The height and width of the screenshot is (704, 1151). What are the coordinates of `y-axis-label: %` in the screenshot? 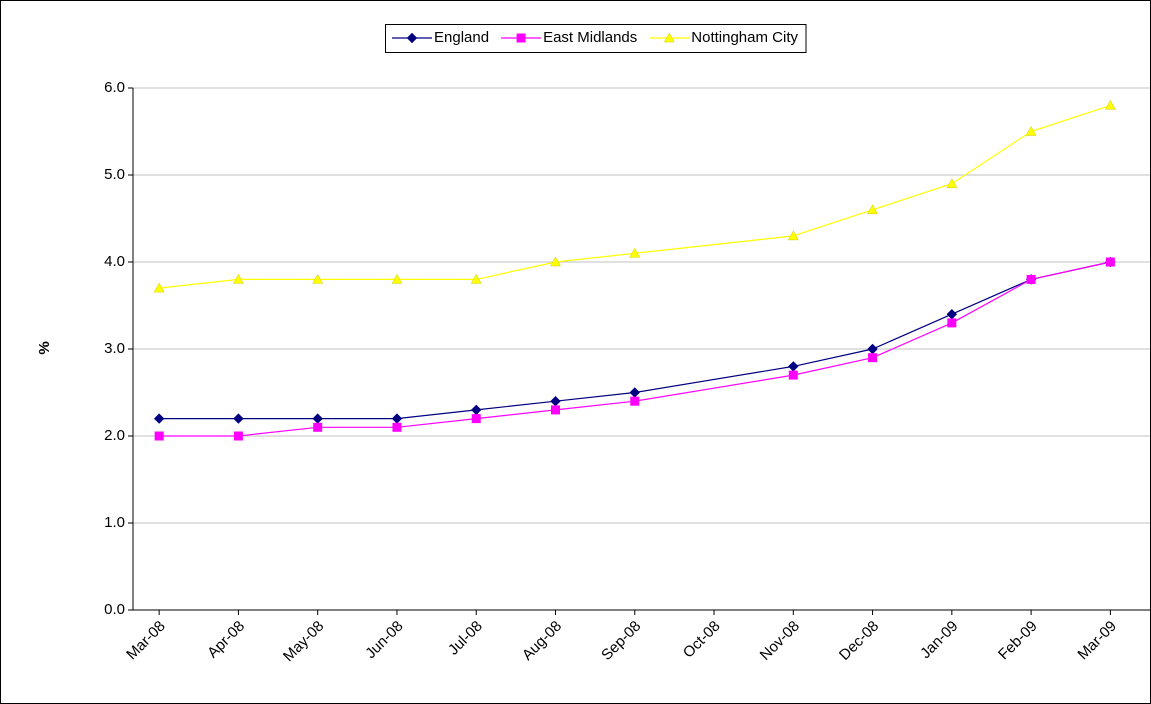 It's located at (44, 347).